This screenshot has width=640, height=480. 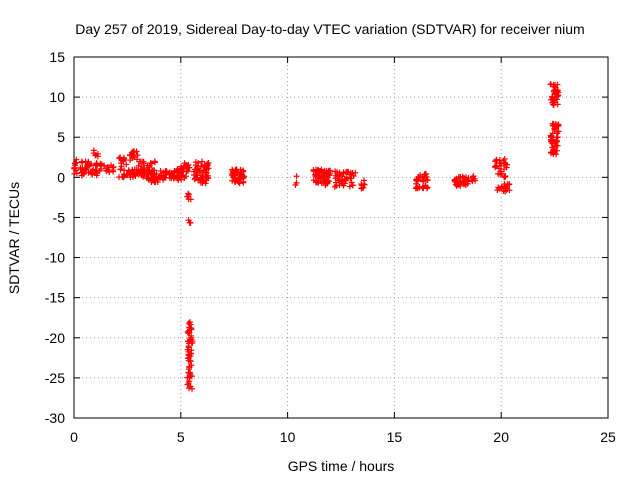 What do you see at coordinates (55, 378) in the screenshot?
I see `y-tick-label: -25` at bounding box center [55, 378].